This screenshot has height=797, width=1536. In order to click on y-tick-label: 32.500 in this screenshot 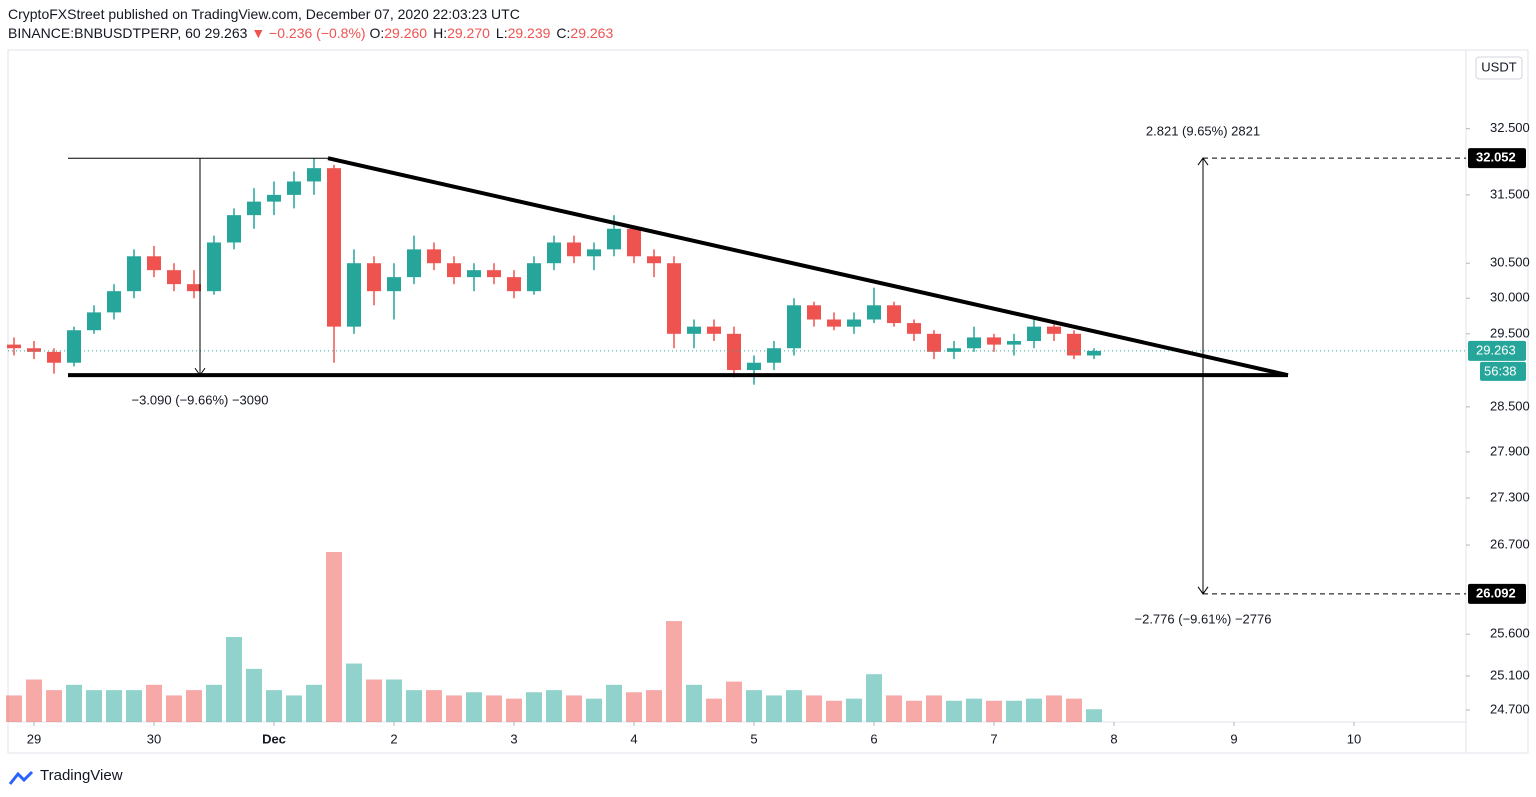, I will do `click(1510, 127)`.